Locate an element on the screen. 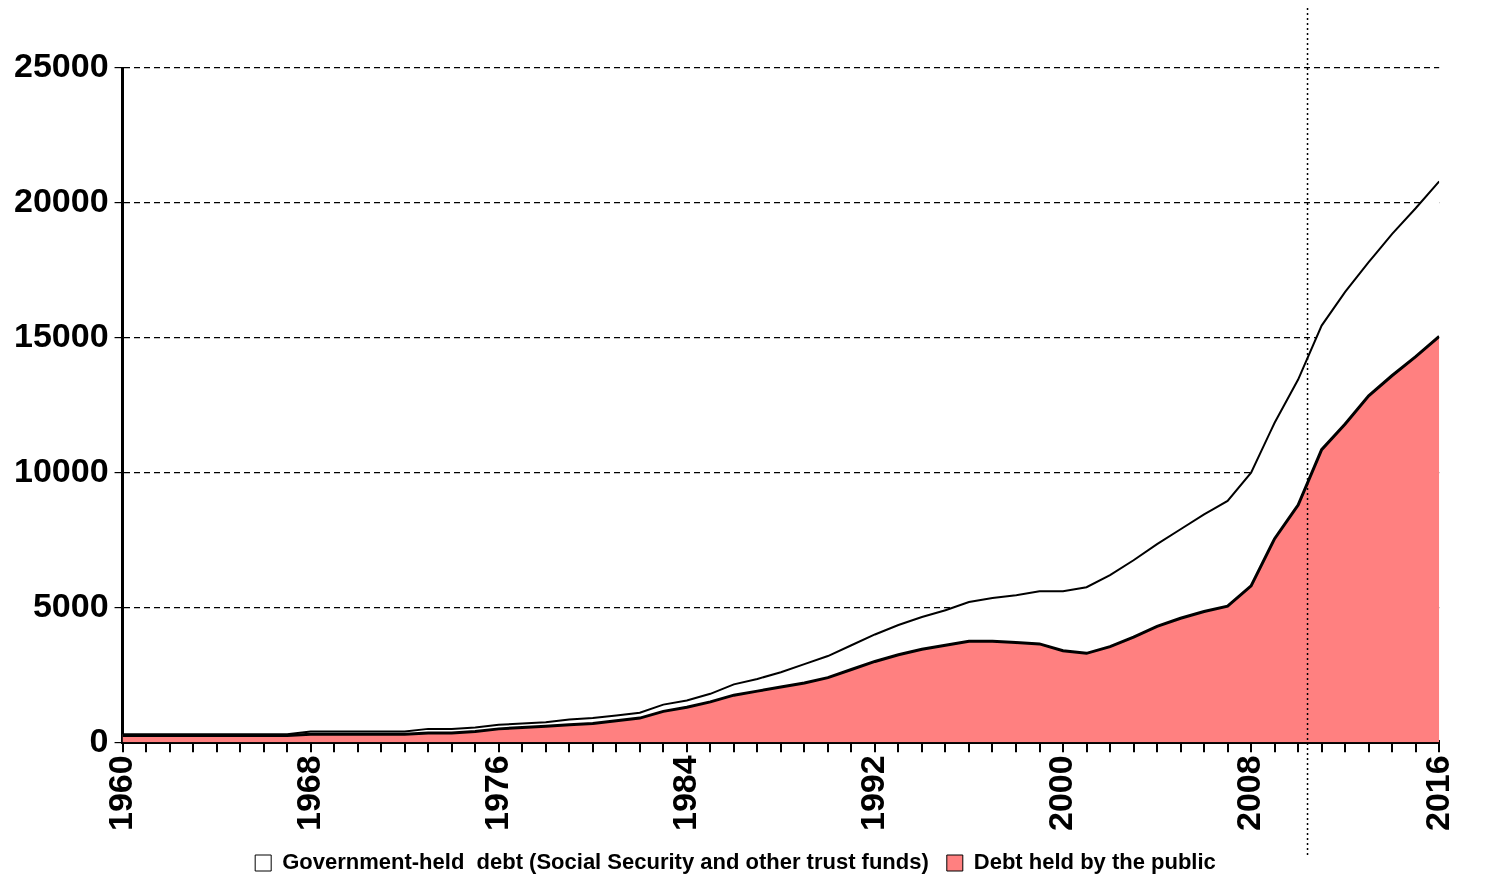  y-tick-label: 20000 is located at coordinates (61, 200).